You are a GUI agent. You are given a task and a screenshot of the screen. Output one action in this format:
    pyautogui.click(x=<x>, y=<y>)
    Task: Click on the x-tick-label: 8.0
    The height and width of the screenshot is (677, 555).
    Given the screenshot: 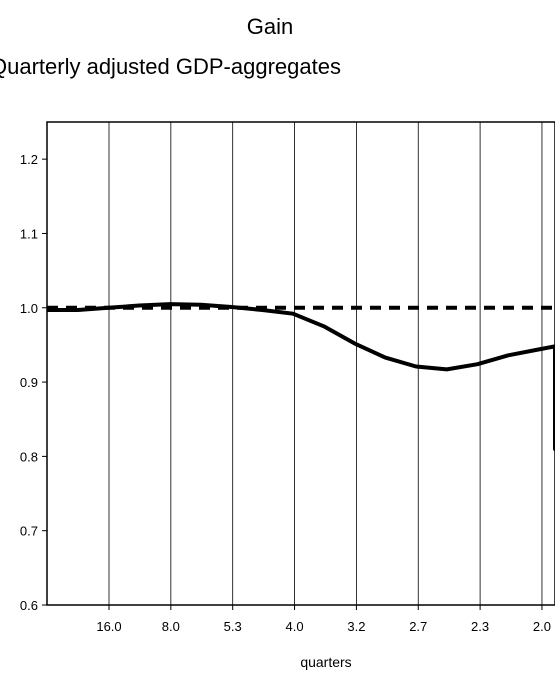 What is the action you would take?
    pyautogui.click(x=171, y=626)
    